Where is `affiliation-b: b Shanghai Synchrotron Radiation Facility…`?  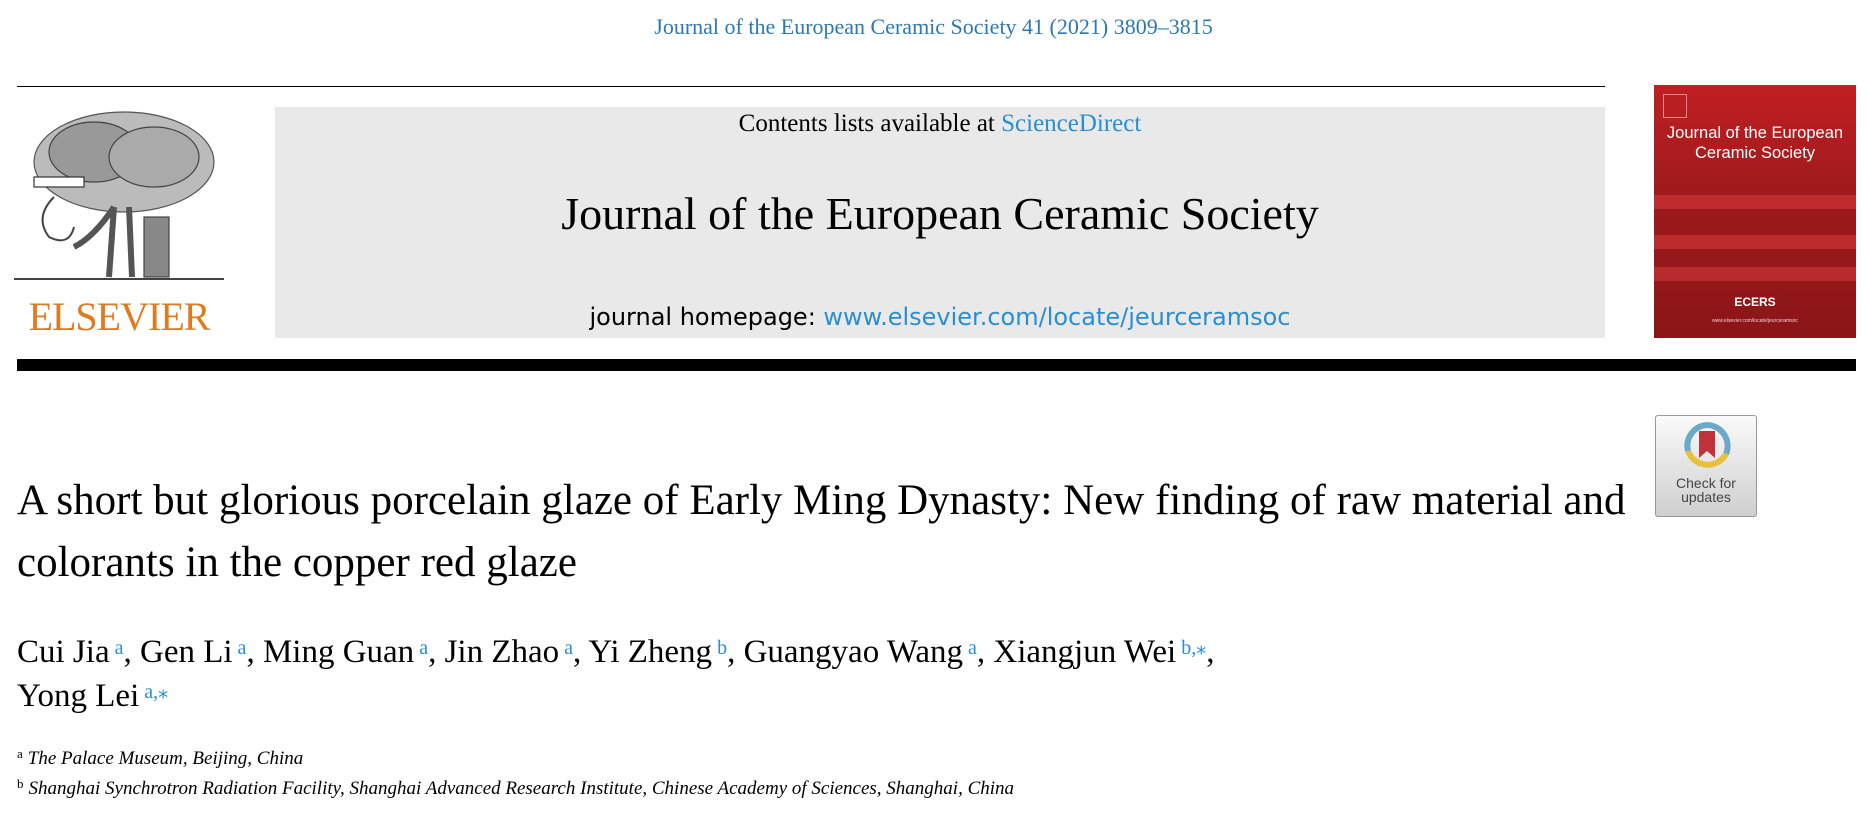
affiliation-b: b Shanghai Synchrotron Radiation Facility… is located at coordinates (817, 788).